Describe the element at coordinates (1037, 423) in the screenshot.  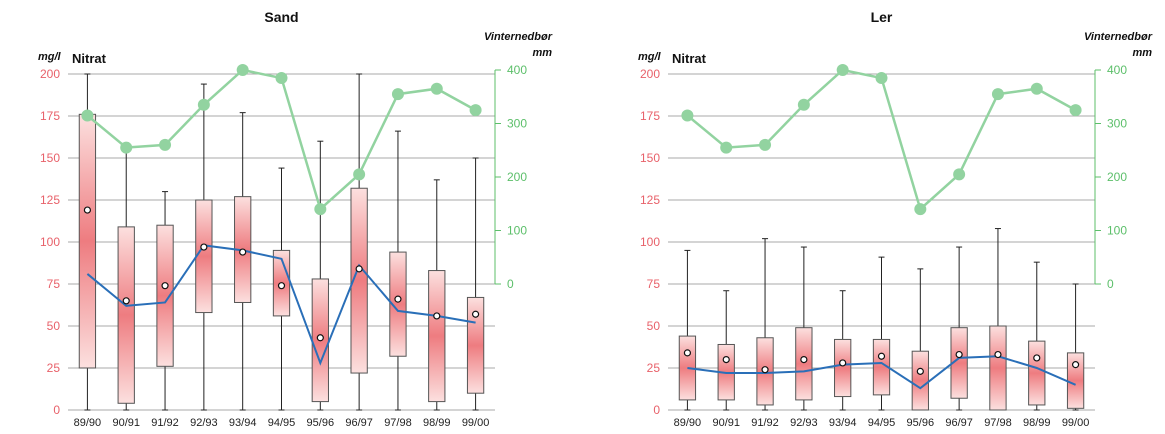
I see `x-tick-label: 98/99` at that location.